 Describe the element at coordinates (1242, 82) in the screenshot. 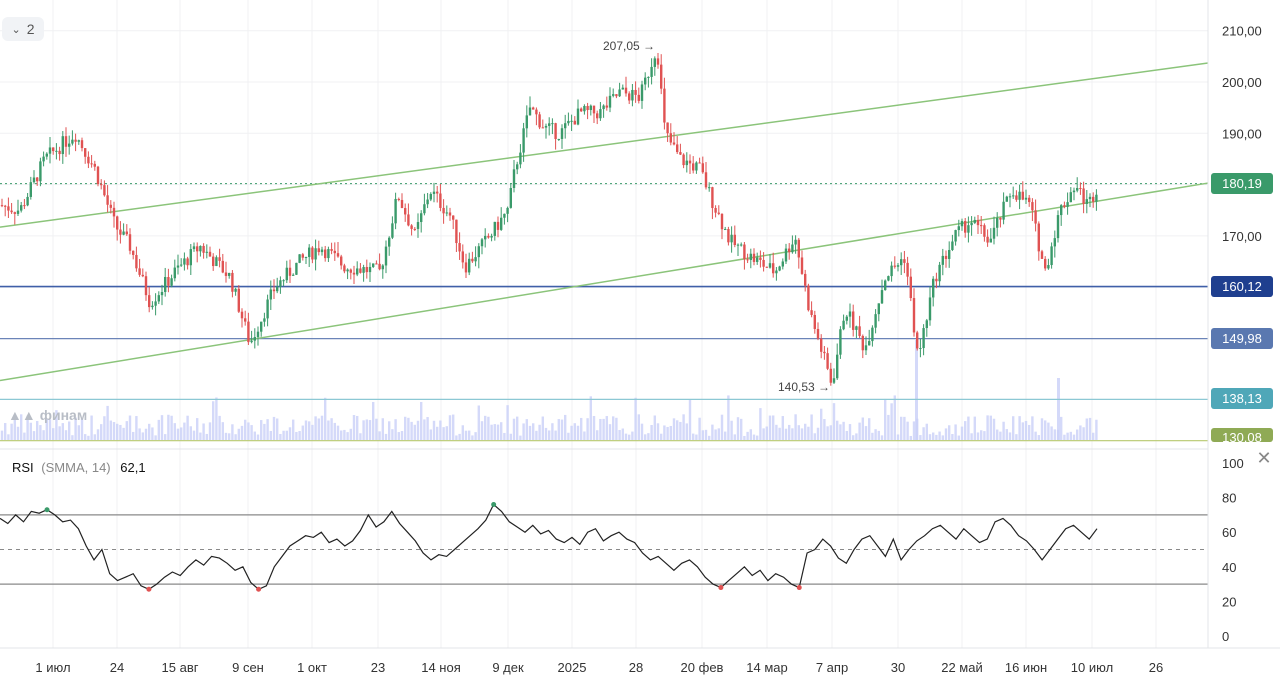

I see `y-tick-label: 200,00` at that location.